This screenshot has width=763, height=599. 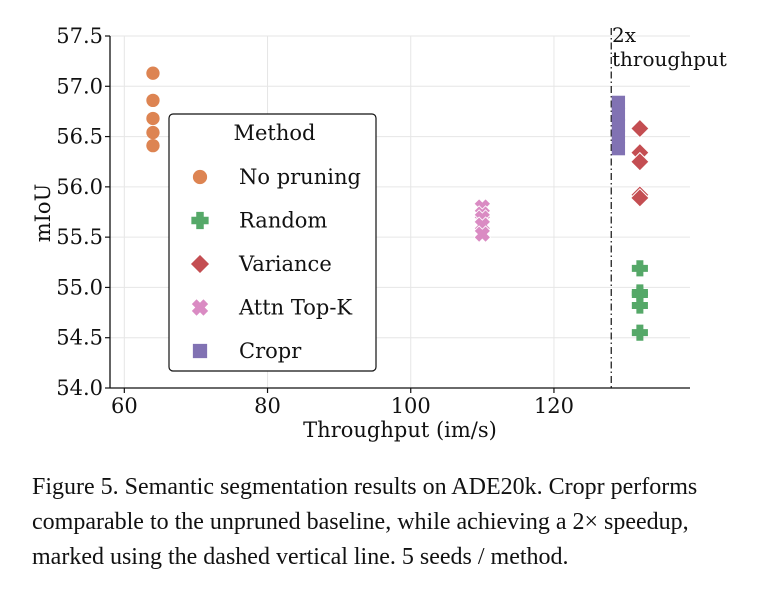 What do you see at coordinates (79, 287) in the screenshot?
I see `y-tick-label: 55.0` at bounding box center [79, 287].